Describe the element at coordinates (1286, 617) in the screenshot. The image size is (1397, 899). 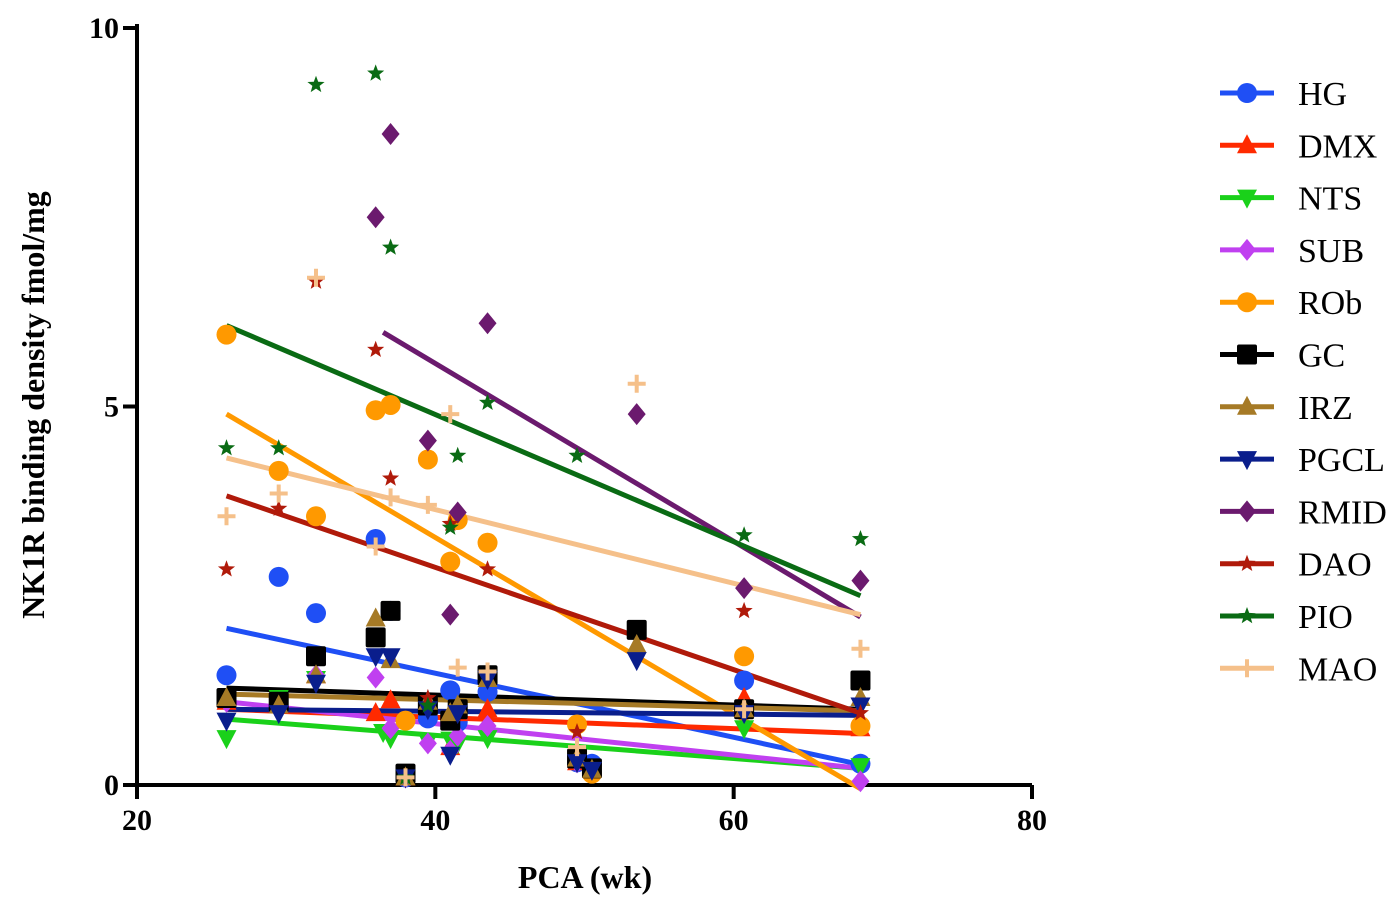
I see `legend-item-pio: PIO` at that location.